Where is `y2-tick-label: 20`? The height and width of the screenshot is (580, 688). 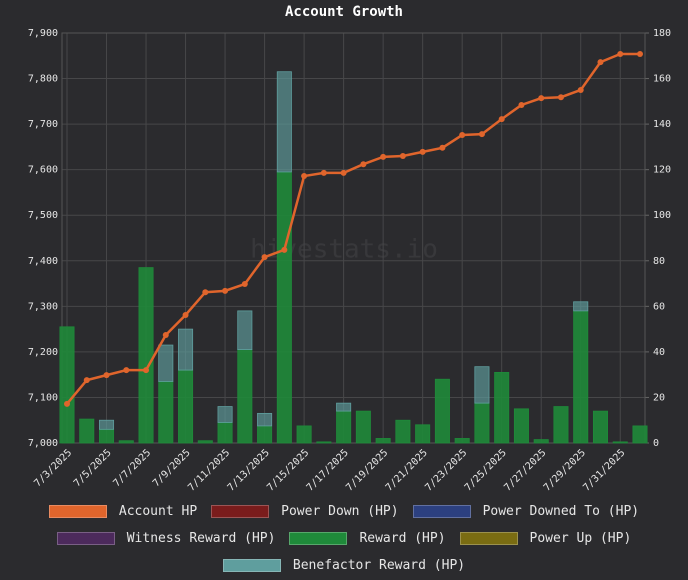 y2-tick-label: 20 is located at coordinates (659, 397).